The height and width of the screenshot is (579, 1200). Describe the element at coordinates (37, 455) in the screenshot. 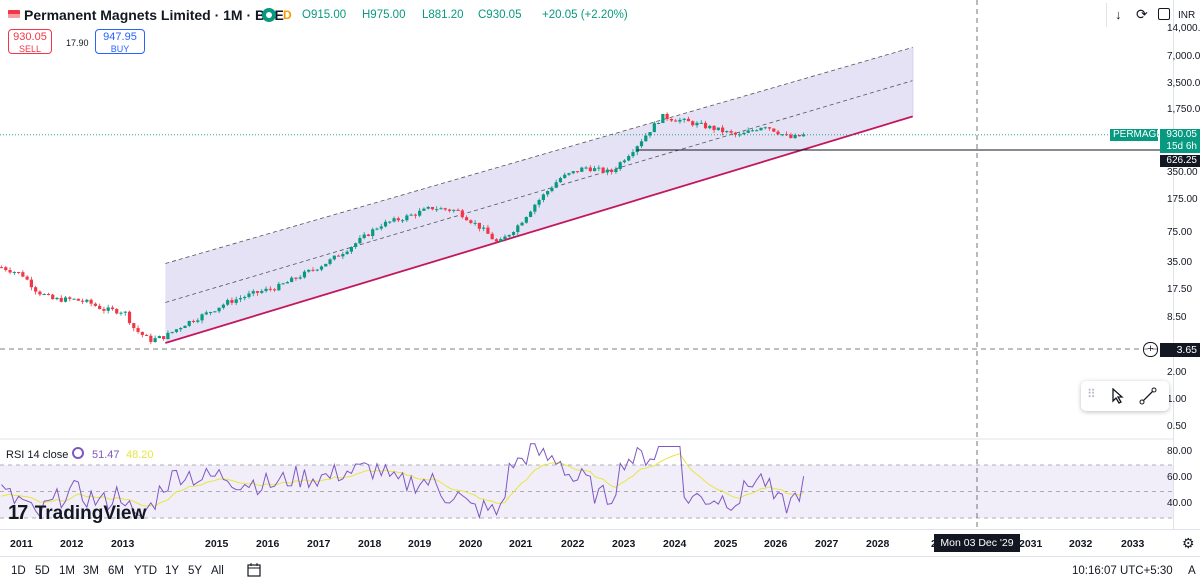

I see `rsi-label: RSI 14 close` at that location.